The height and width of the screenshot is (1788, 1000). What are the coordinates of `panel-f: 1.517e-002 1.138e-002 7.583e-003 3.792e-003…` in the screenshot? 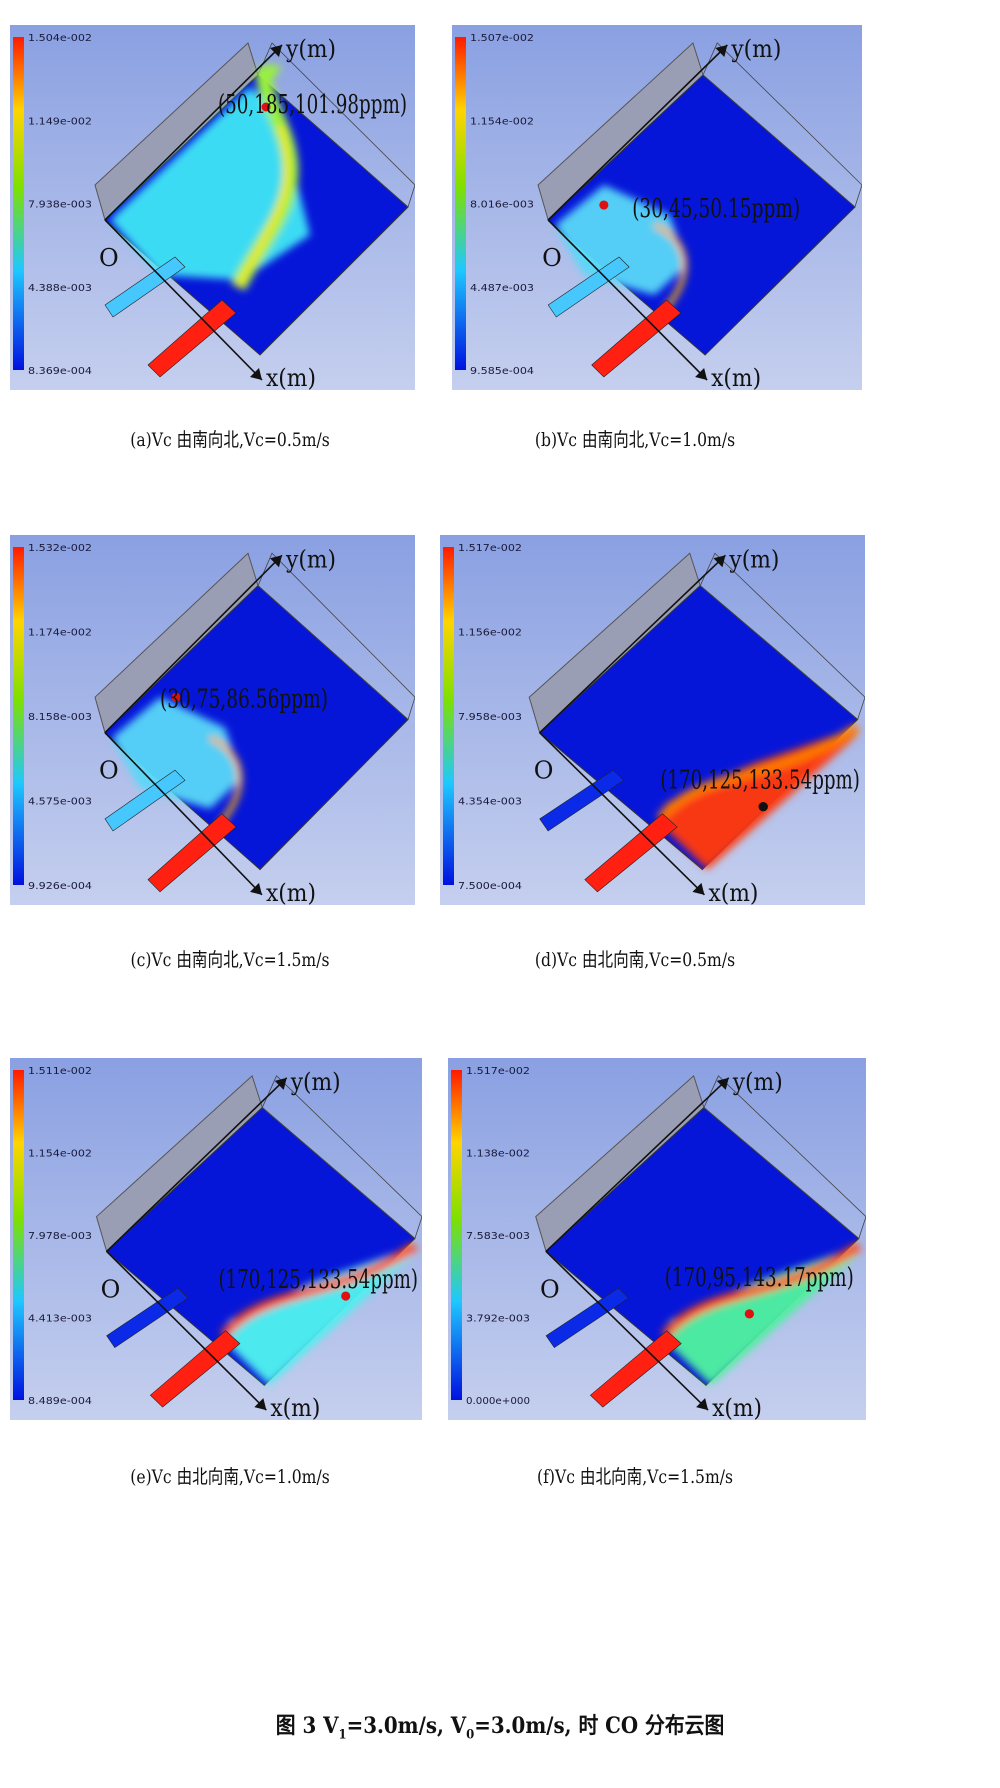 It's located at (657, 1239).